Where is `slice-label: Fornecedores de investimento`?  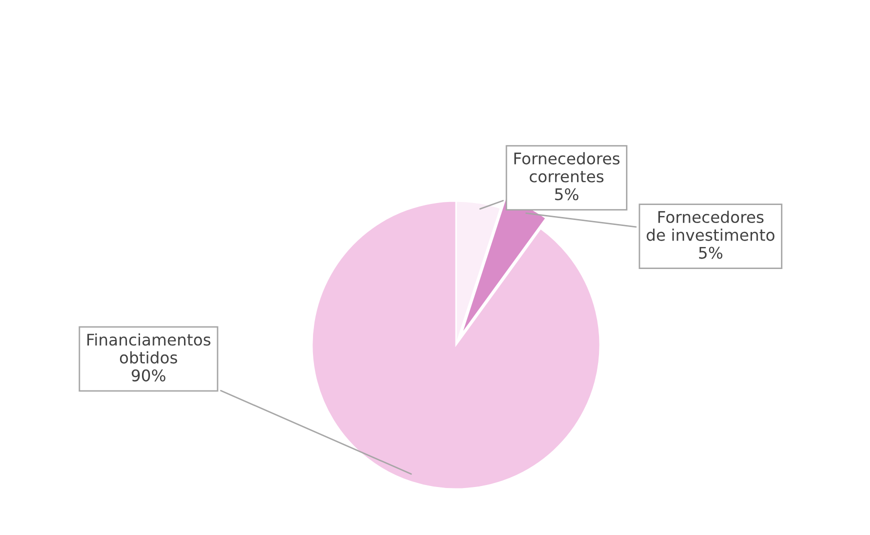 slice-label: Fornecedores de investimento is located at coordinates (710, 225).